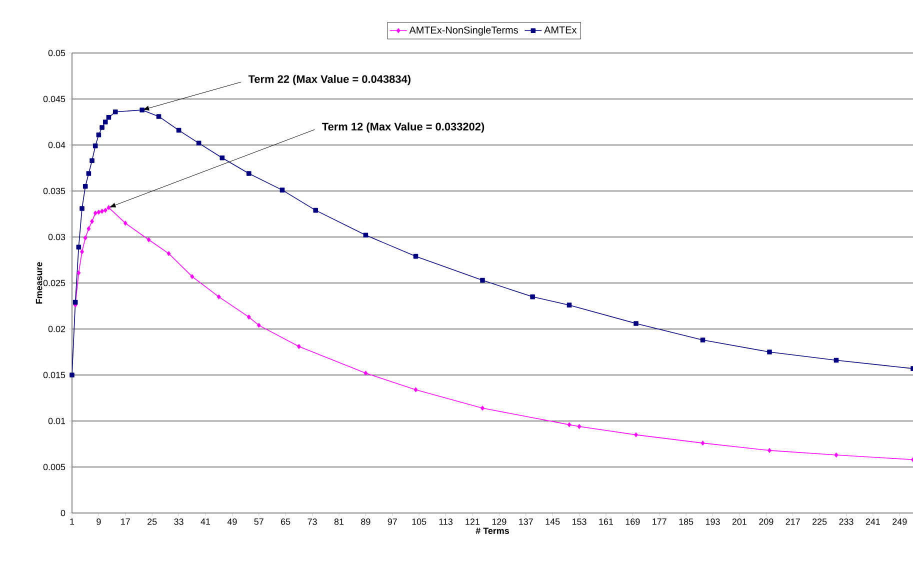 This screenshot has height=563, width=913. I want to click on x-tick-label: 161, so click(606, 521).